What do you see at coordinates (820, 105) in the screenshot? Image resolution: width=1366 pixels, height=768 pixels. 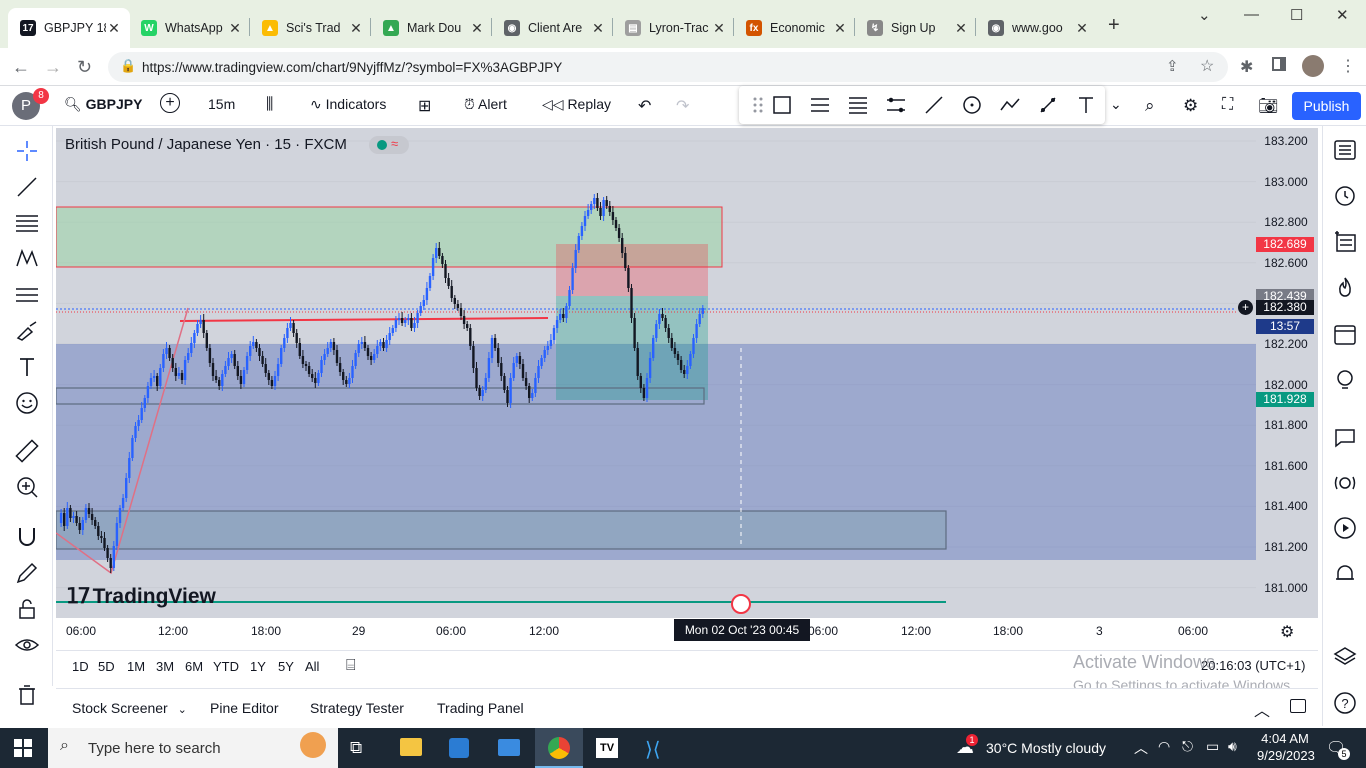 I see `fib-retracement-icon` at bounding box center [820, 105].